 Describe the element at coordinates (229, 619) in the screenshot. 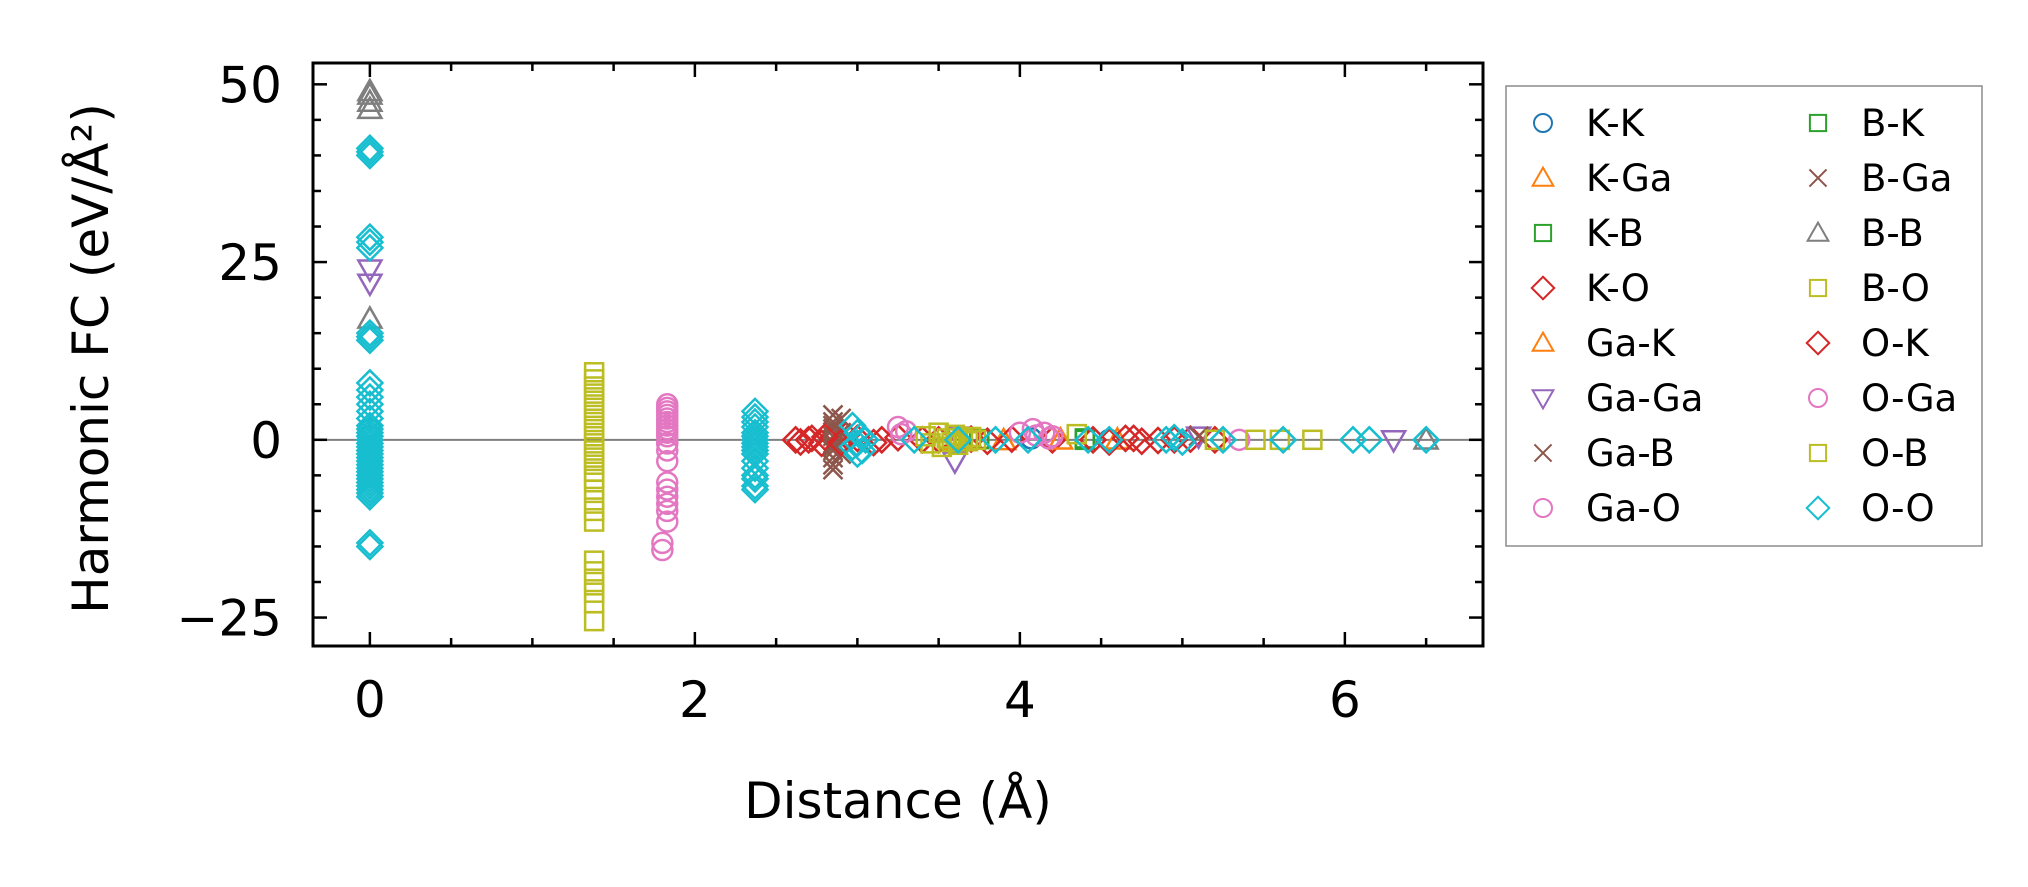

I see `y-tick-label: −25` at that location.